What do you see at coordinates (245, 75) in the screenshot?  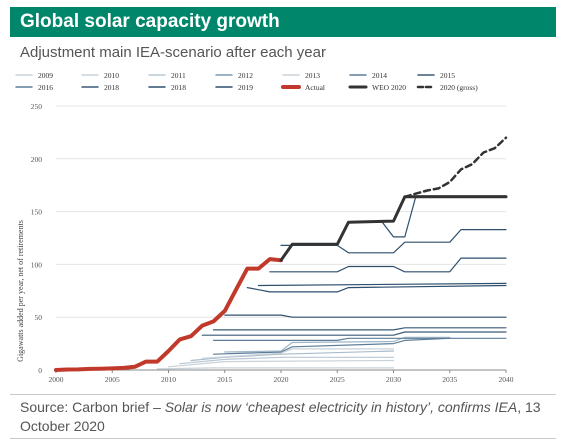 I see `legend-label: 2012` at bounding box center [245, 75].